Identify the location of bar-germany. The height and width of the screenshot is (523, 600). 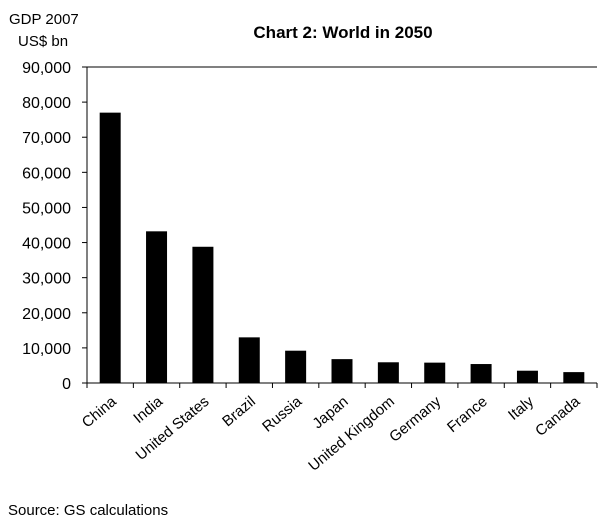
(435, 372).